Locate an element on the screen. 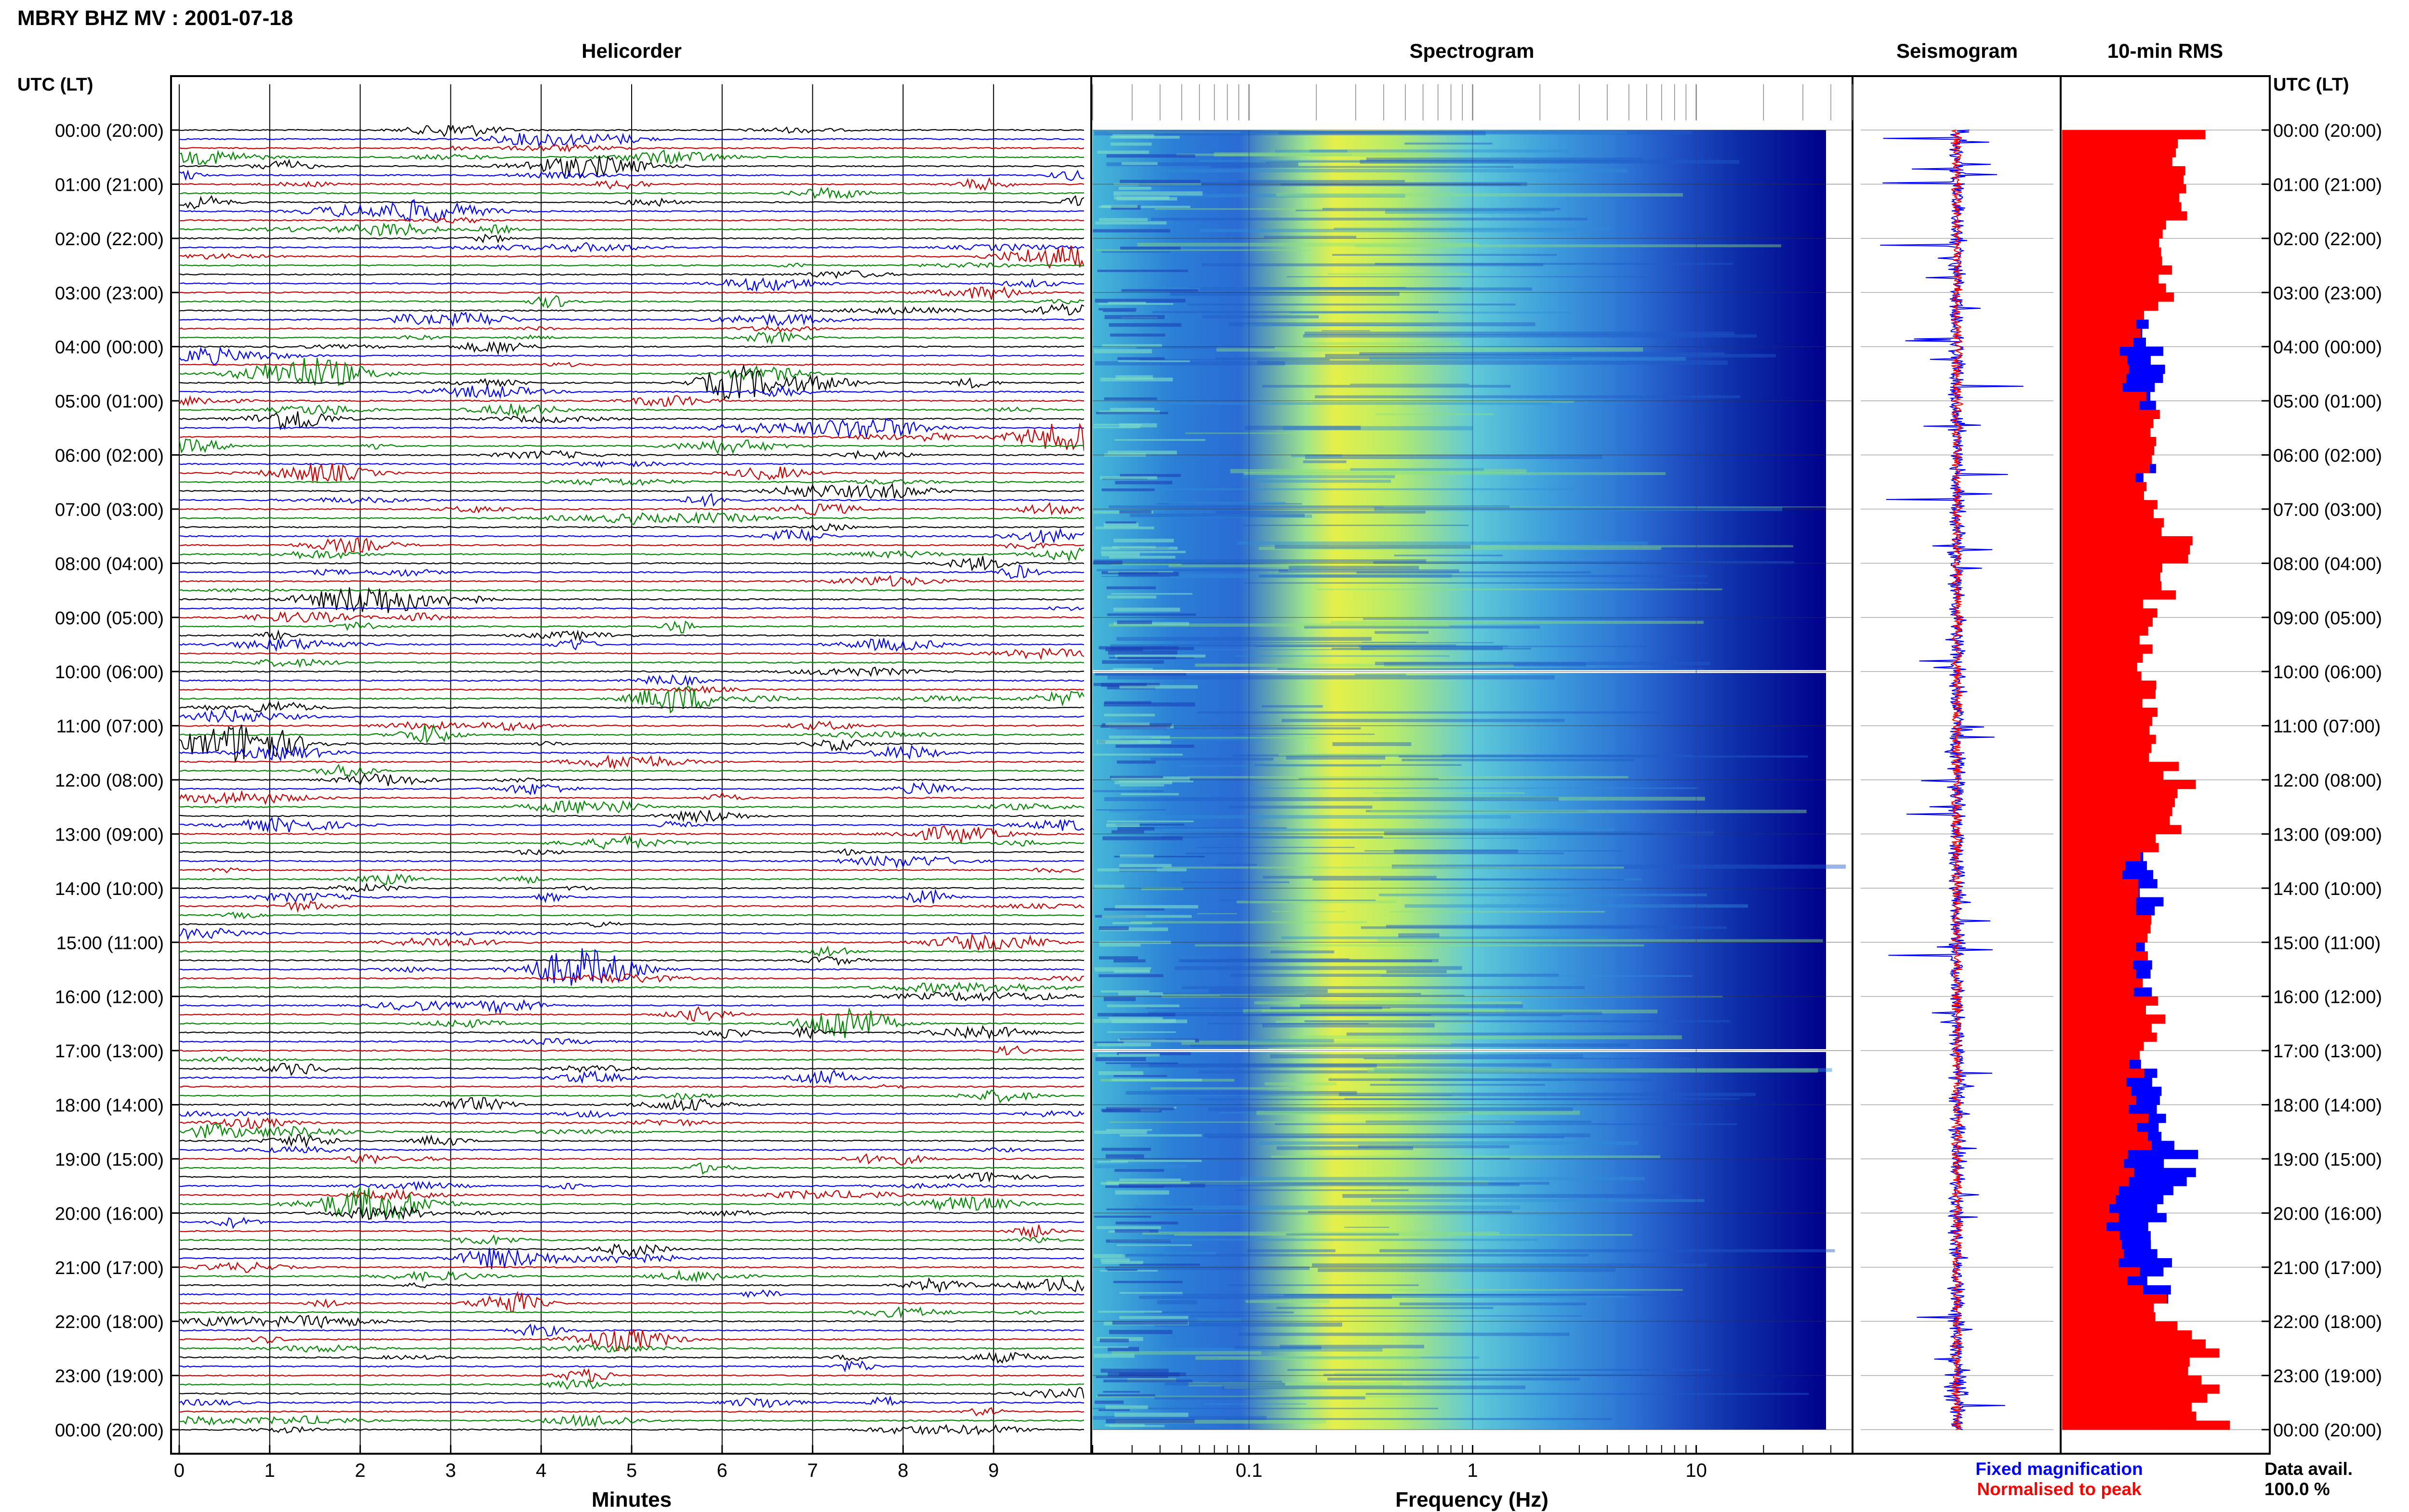 The height and width of the screenshot is (1512, 2409). time-label-left: 04:00 (00:00) is located at coordinates (109, 348).